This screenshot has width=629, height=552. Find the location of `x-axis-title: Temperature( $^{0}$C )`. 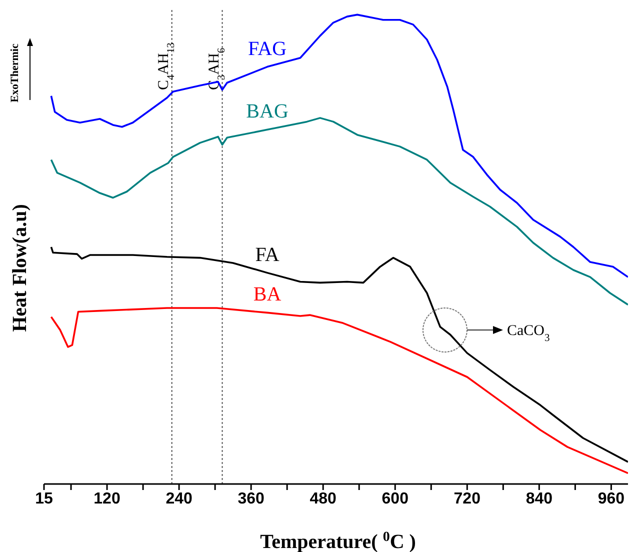

x-axis-title: Temperature( $^{0}$C ) is located at coordinates (338, 541).